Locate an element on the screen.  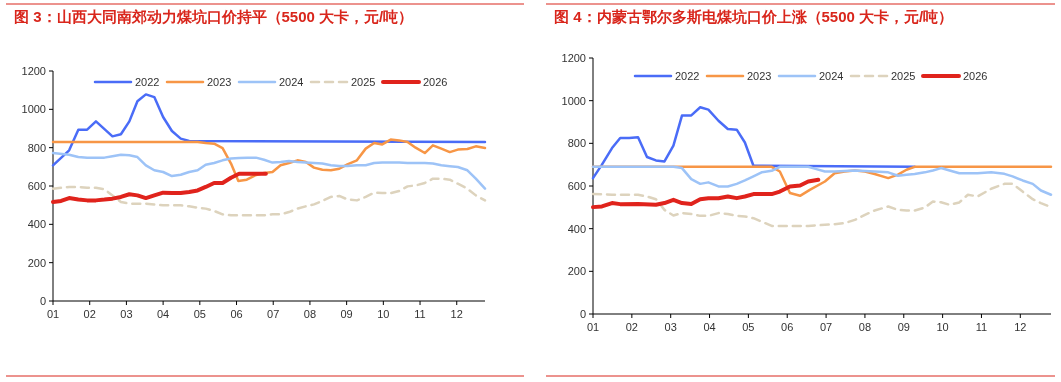
chart-title: 图 4：内蒙古鄂尔多斯电煤坑口价上涨（5500 大卡，元/吨） is located at coordinates (754, 16).